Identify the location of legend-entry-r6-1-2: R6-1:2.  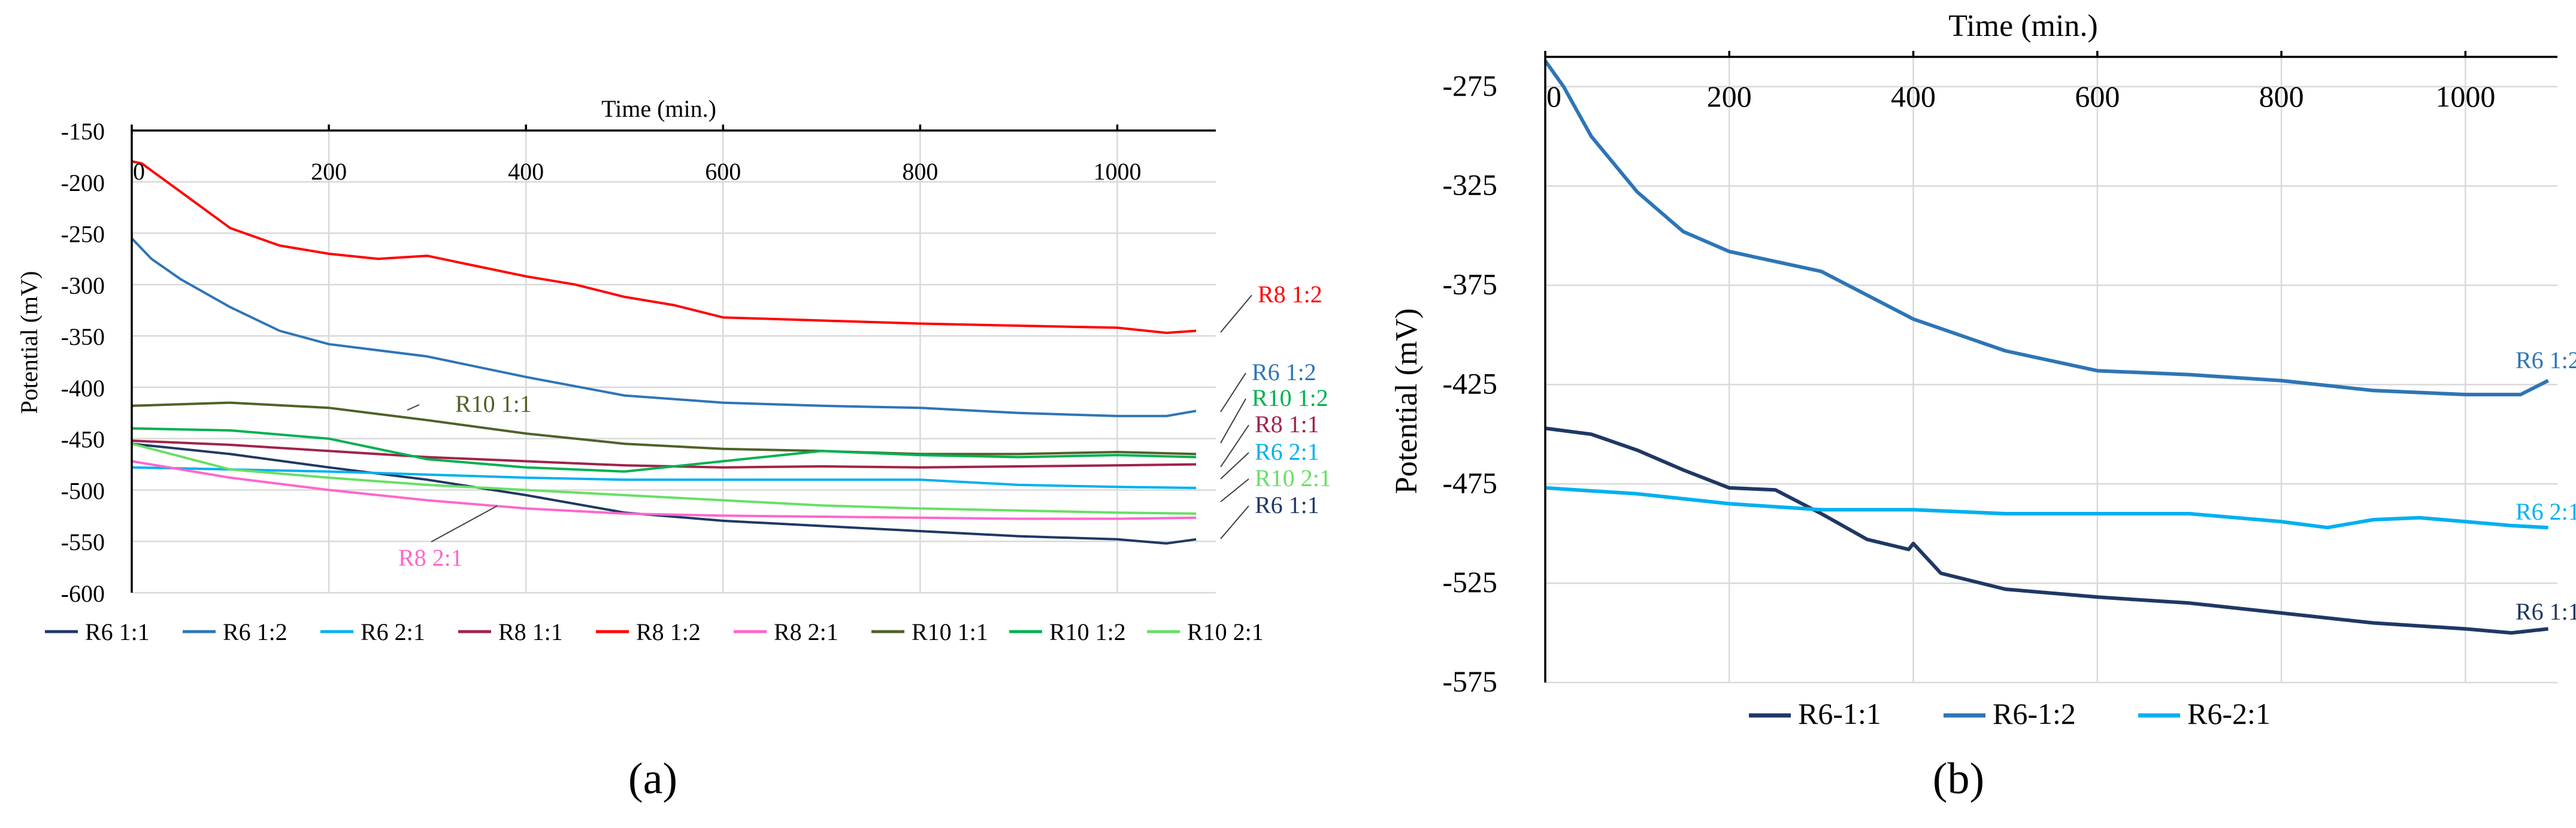
(2034, 714).